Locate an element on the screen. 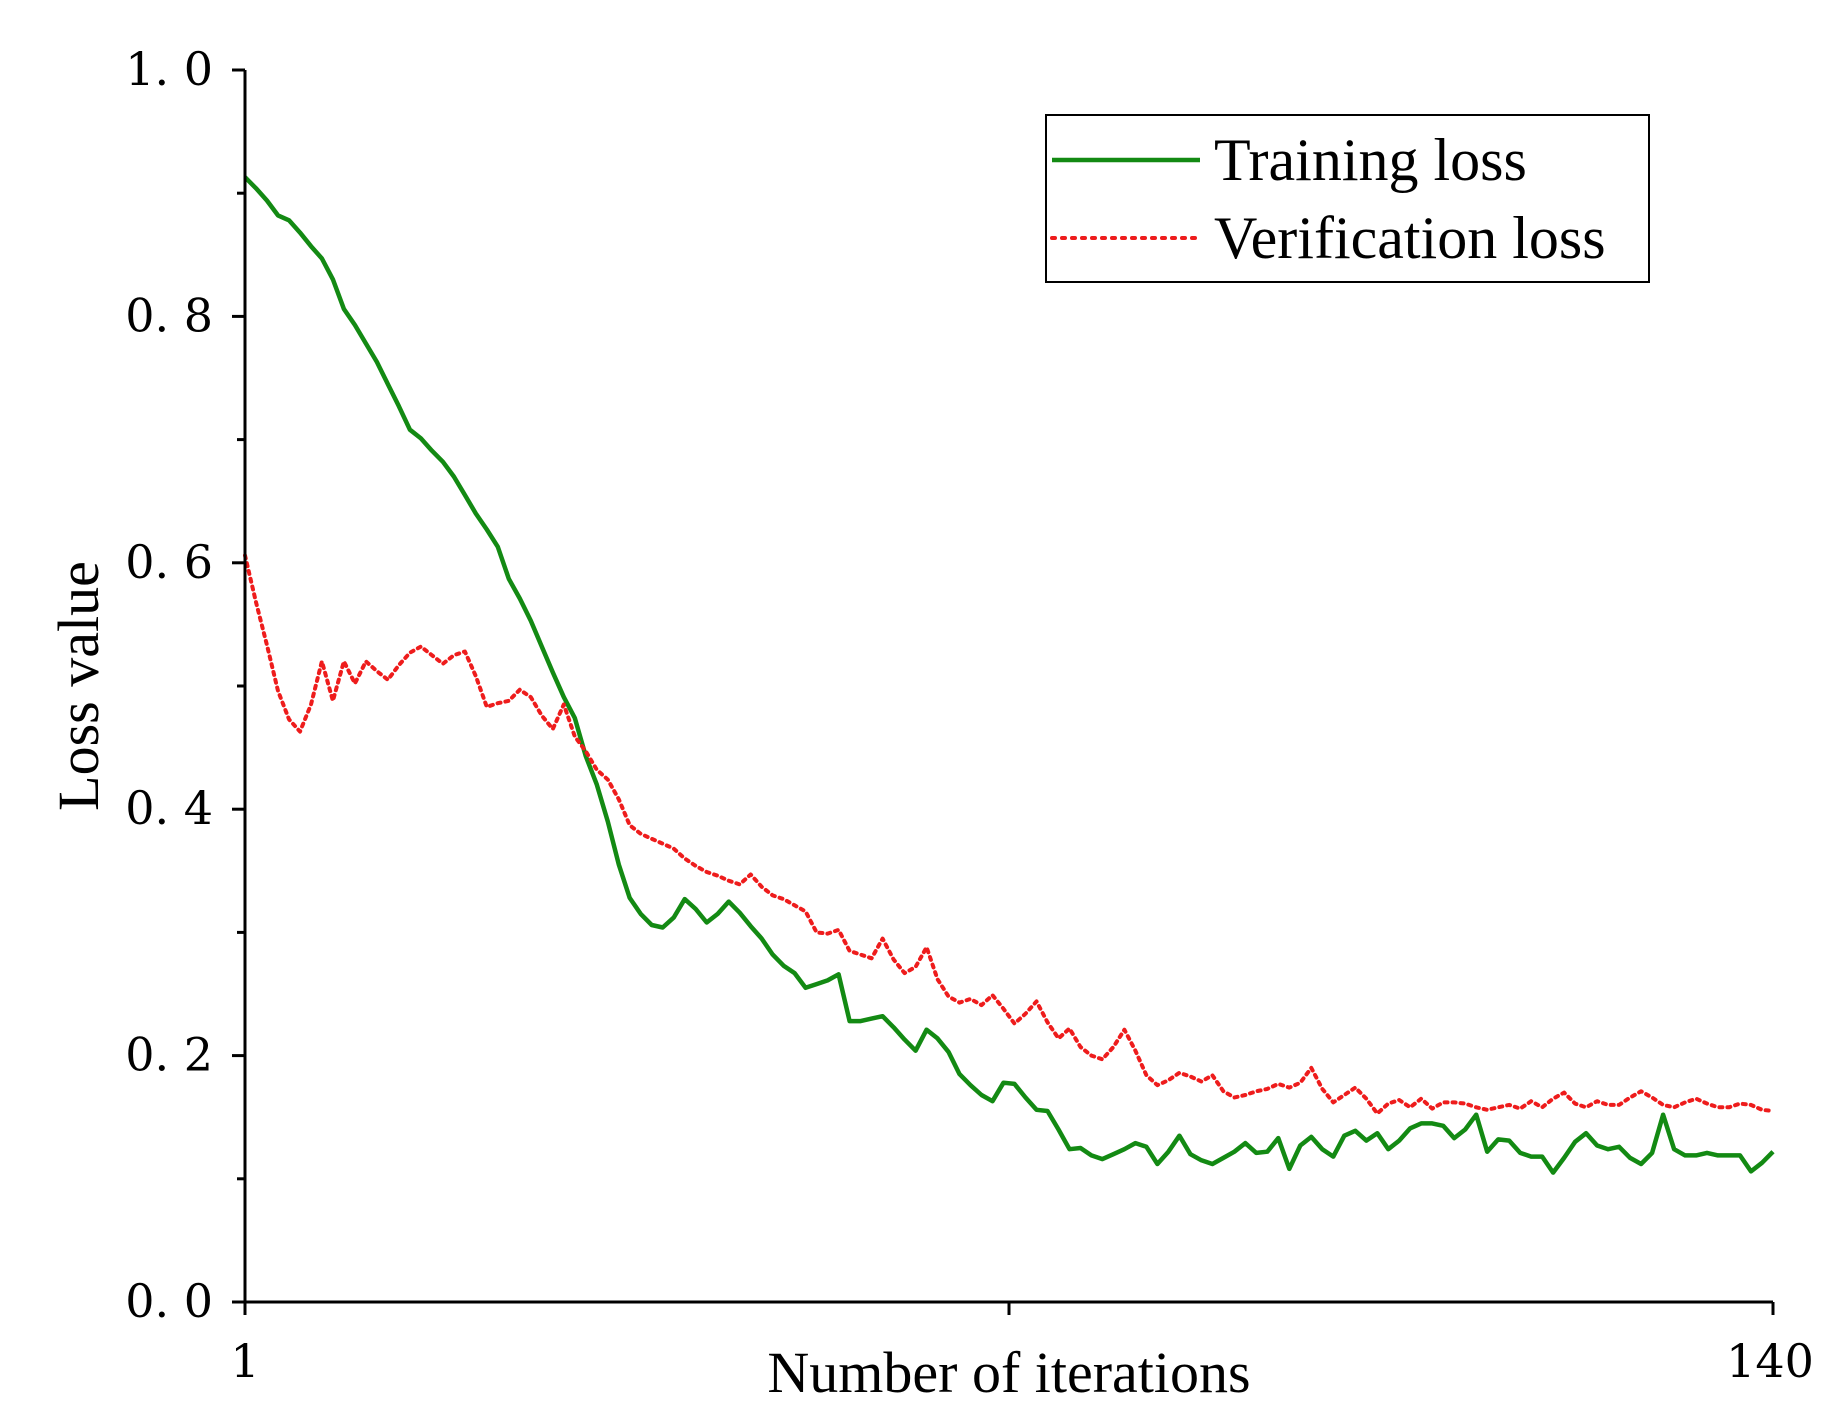 Image resolution: width=1830 pixels, height=1410 pixels. legend: Training loss Verification loss is located at coordinates (1347, 198).